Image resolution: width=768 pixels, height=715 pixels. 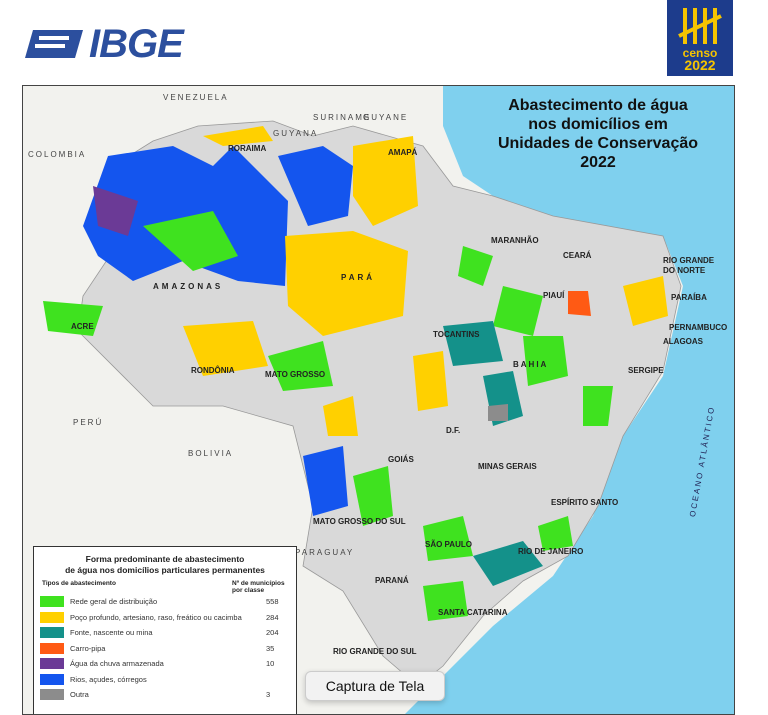 I want to click on state-label: GOIÁS, so click(x=401, y=459).